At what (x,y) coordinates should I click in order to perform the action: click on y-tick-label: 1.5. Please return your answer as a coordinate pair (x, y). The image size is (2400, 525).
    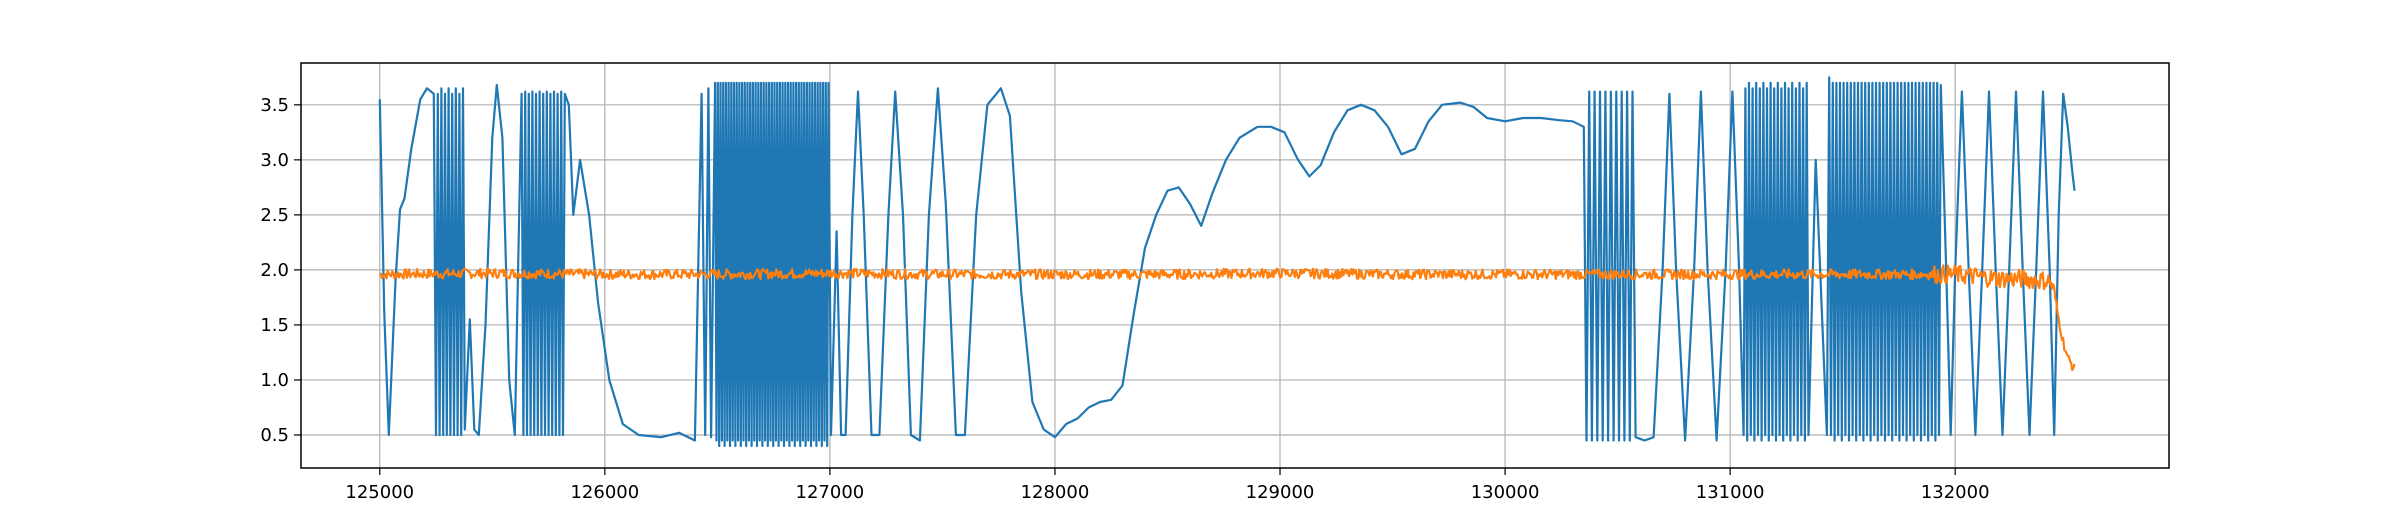
    Looking at the image, I should click on (274, 325).